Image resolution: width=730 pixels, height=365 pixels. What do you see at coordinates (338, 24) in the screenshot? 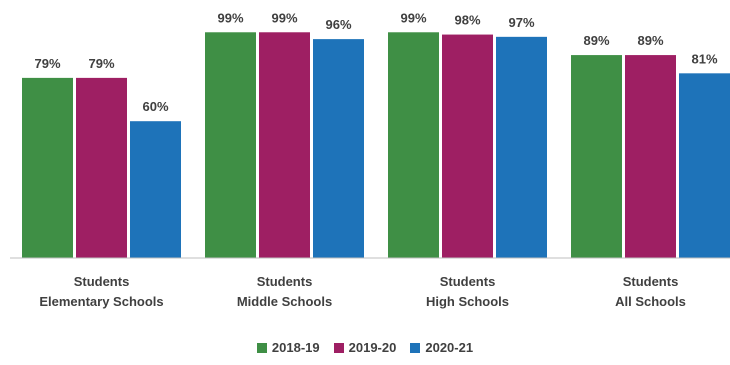
I see `value-label-2020-21-1: 96%` at bounding box center [338, 24].